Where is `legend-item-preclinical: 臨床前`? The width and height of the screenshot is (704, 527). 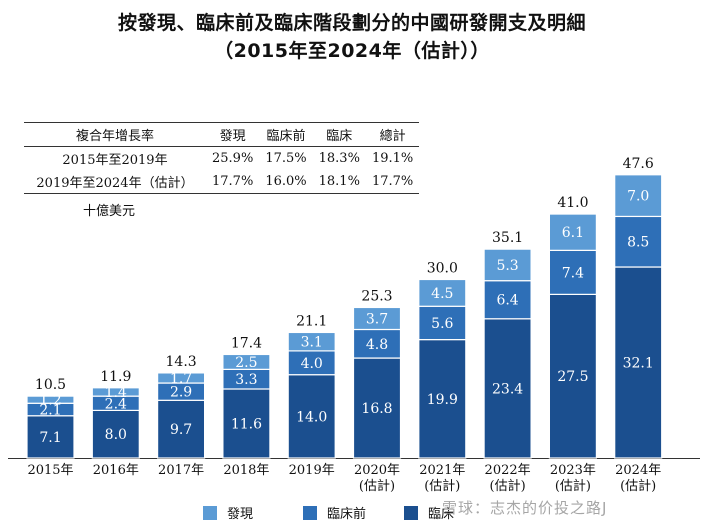 legend-item-preclinical: 臨床前 is located at coordinates (334, 512).